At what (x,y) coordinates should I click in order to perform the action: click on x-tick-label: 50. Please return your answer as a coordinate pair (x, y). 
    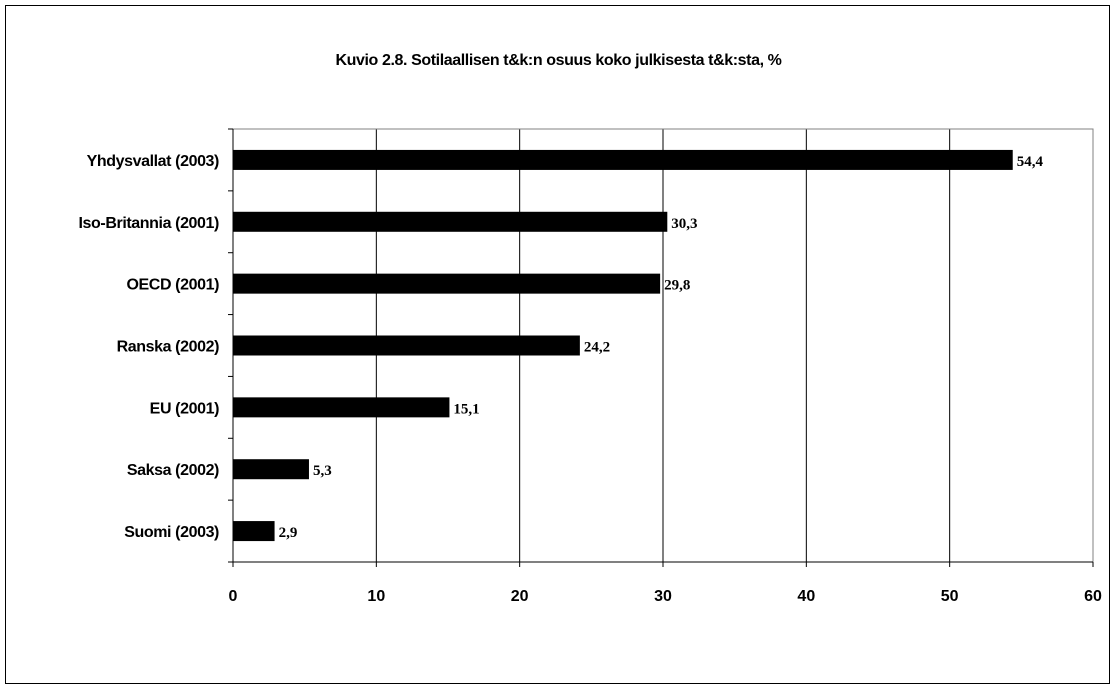
    Looking at the image, I should click on (950, 596).